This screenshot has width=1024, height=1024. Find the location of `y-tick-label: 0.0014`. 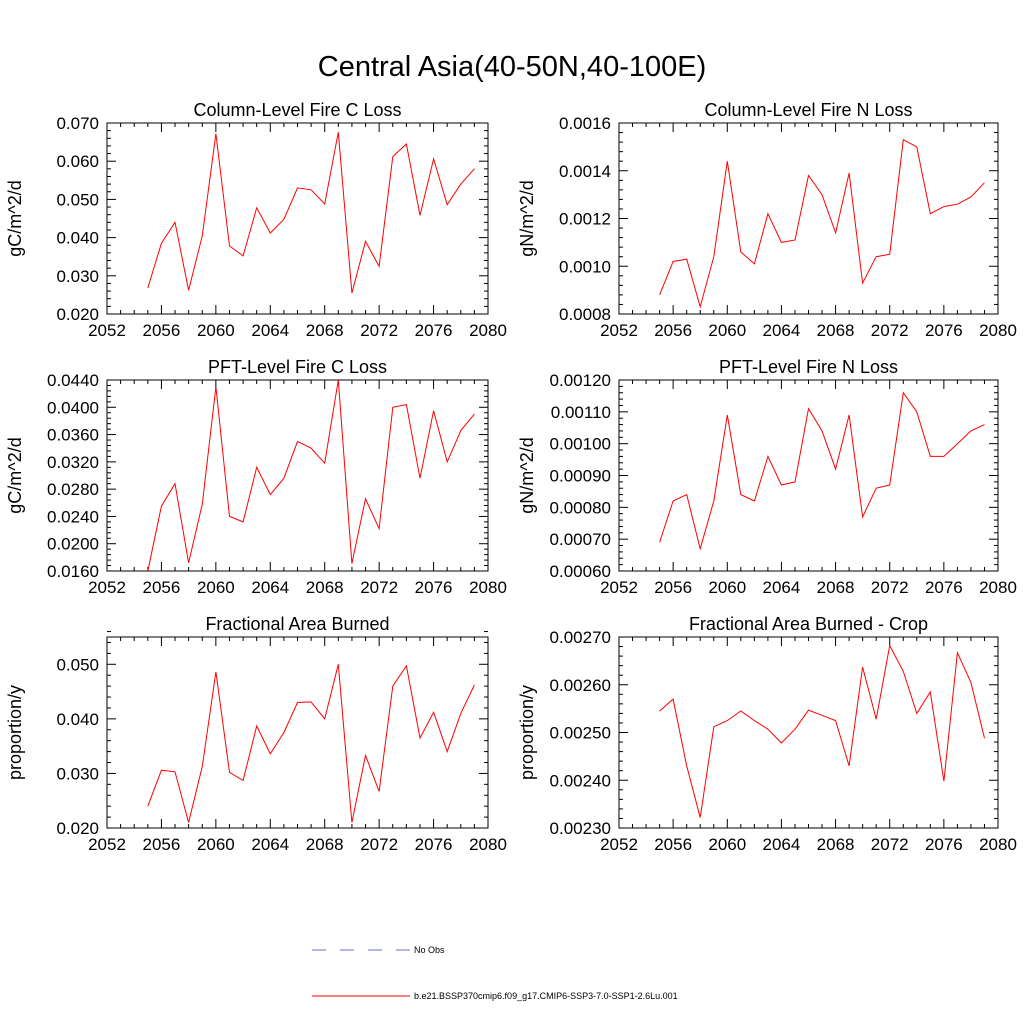

y-tick-label: 0.0014 is located at coordinates (585, 171).